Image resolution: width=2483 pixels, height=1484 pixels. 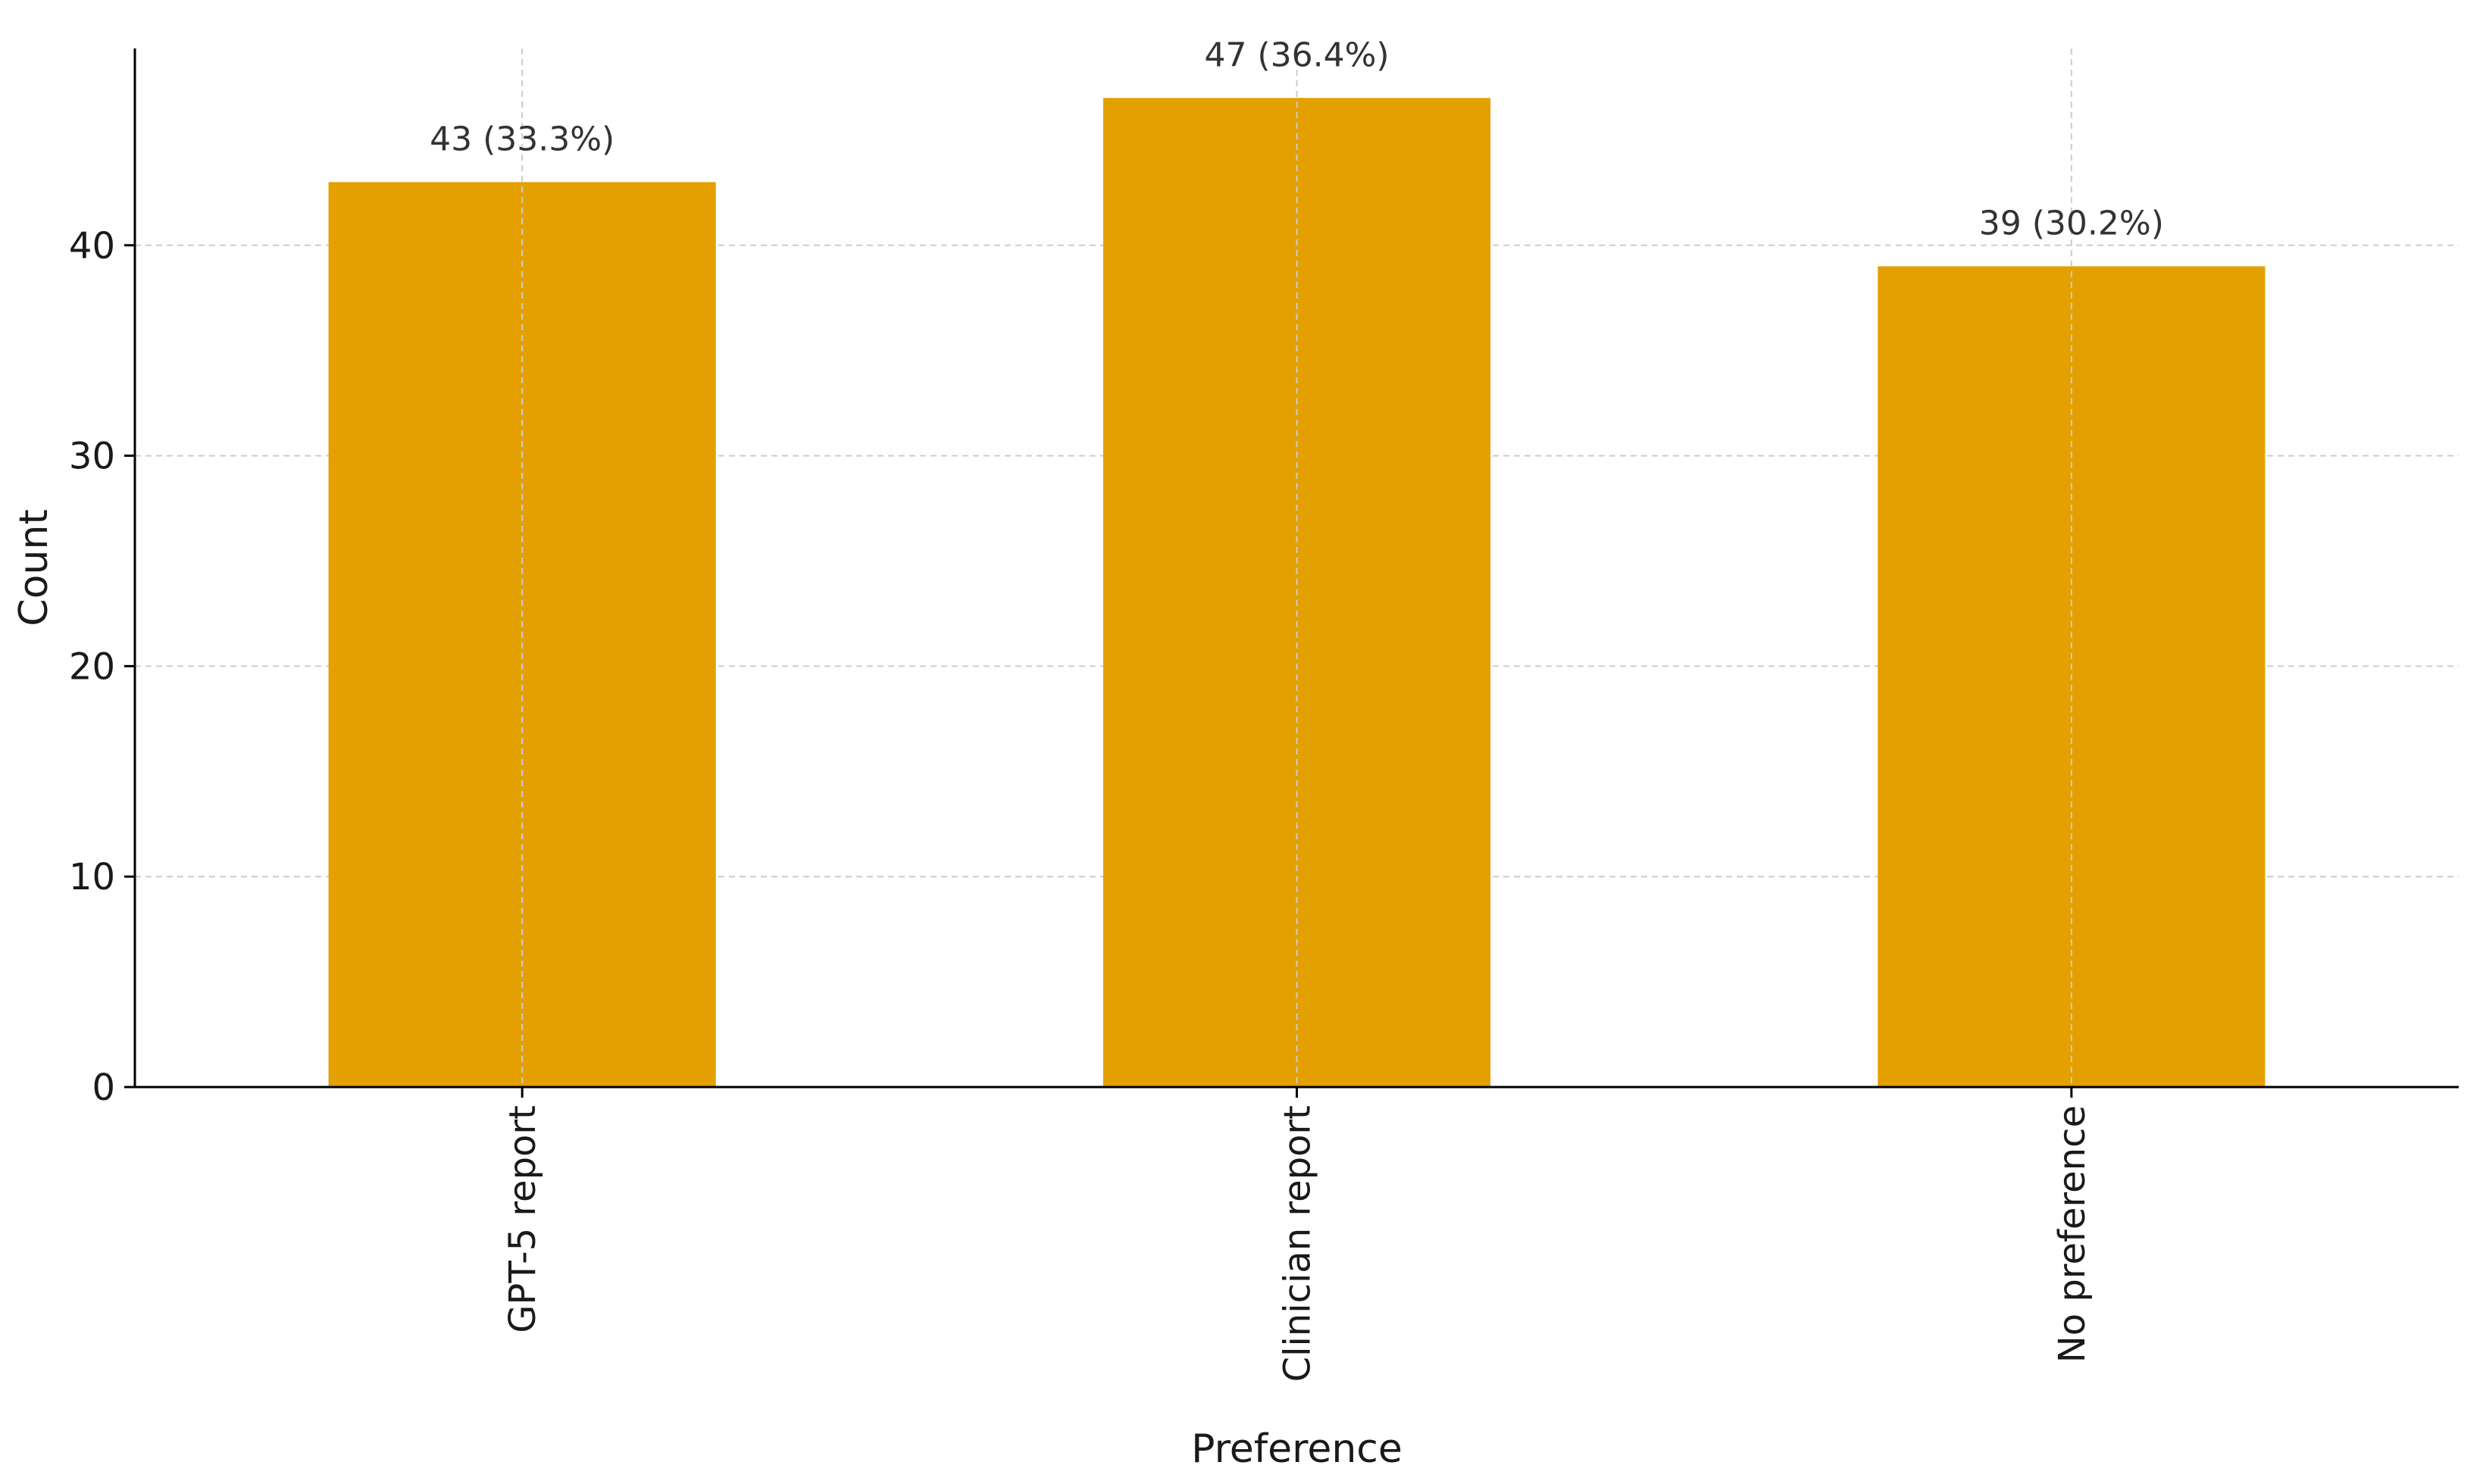 I want to click on x-tick-label: No preference, so click(x=2072, y=1234).